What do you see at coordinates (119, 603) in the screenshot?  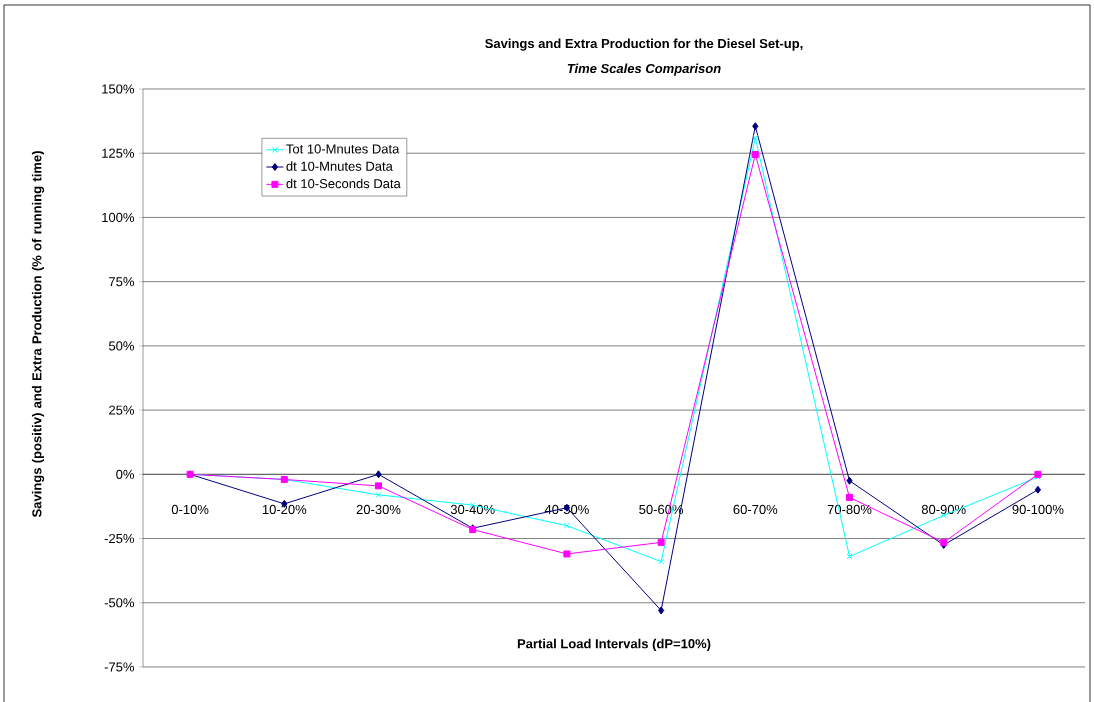 I see `y-tick-label: -50%` at bounding box center [119, 603].